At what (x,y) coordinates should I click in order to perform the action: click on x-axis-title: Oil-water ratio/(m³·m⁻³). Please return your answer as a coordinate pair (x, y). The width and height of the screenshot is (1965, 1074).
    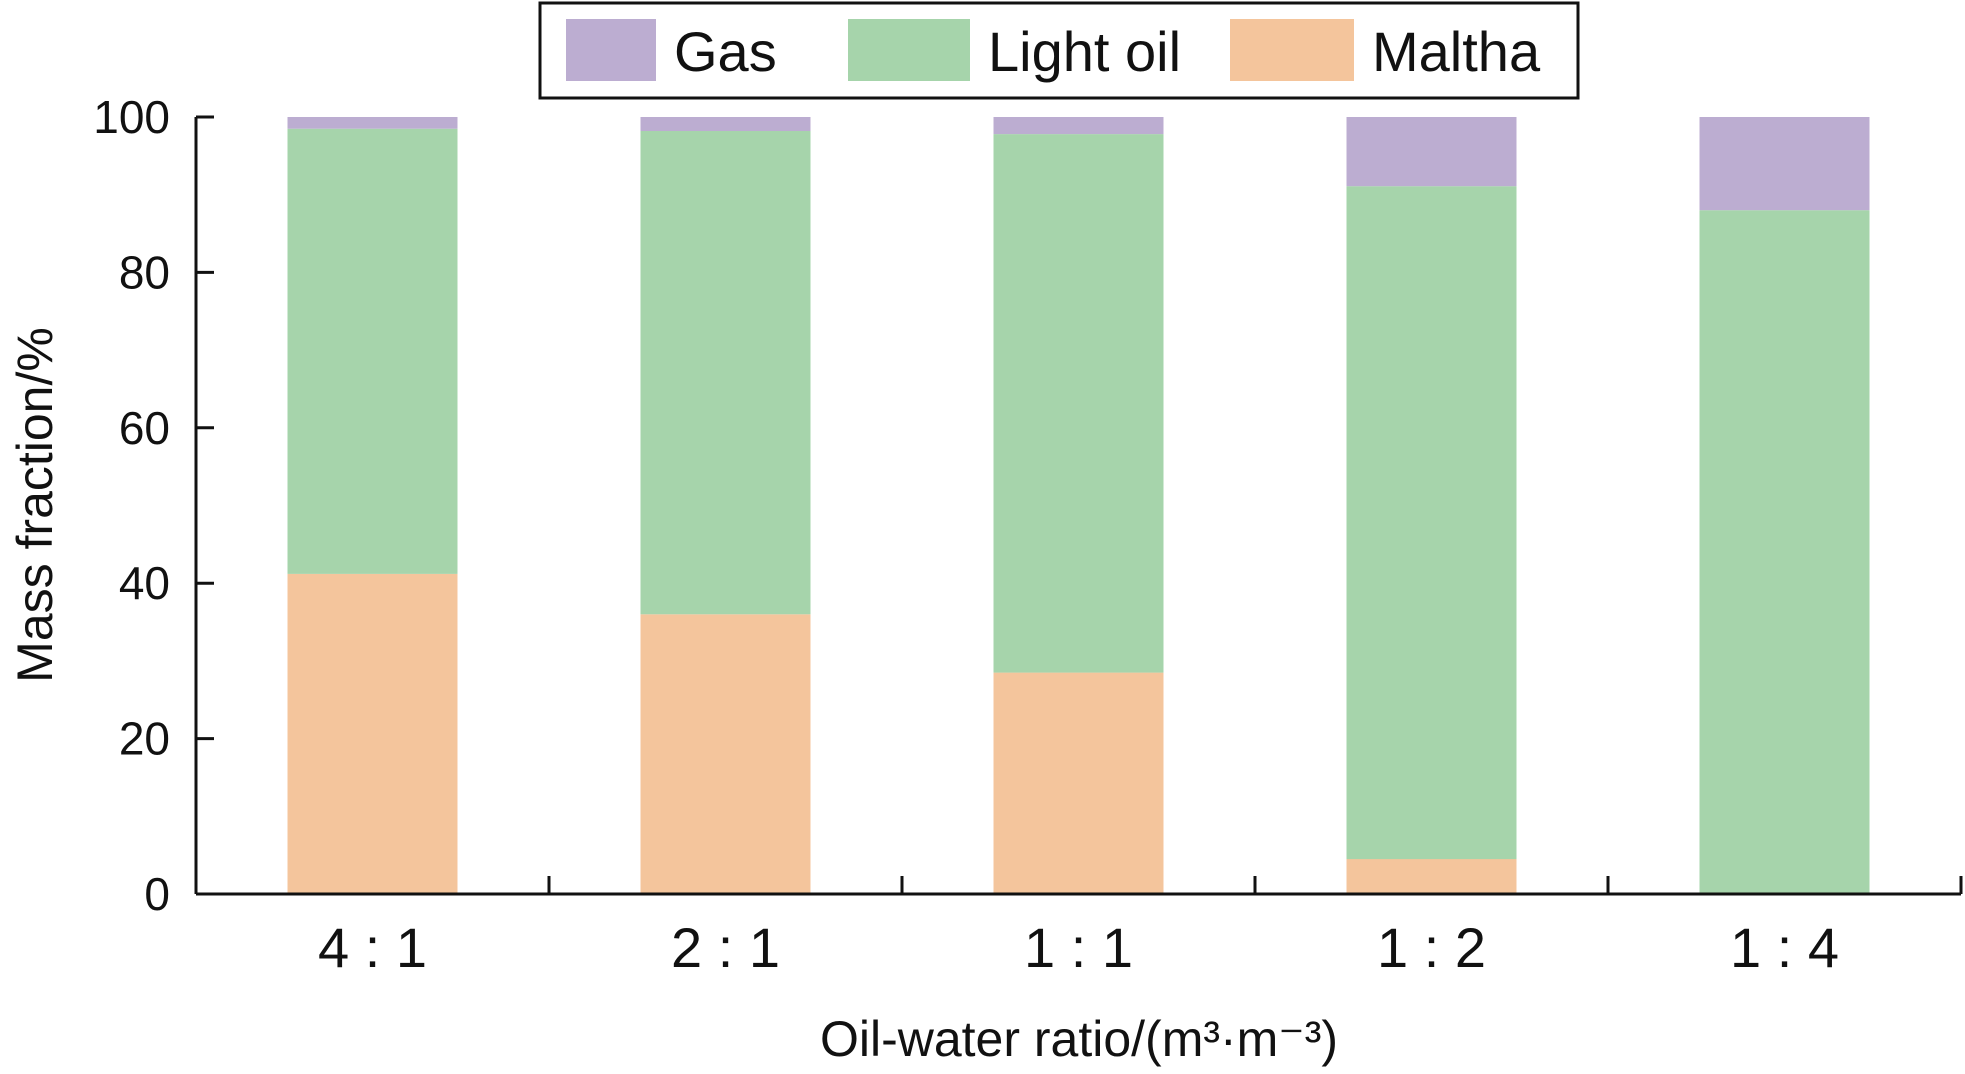
    Looking at the image, I should click on (1079, 1039).